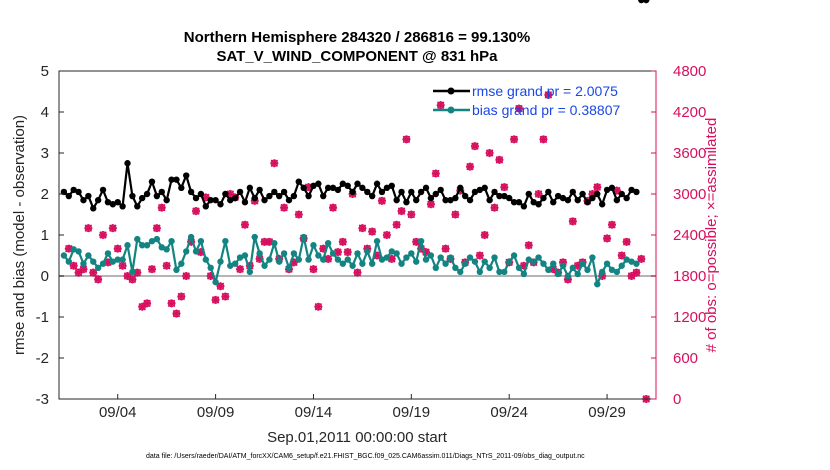  What do you see at coordinates (689, 153) in the screenshot?
I see `right-tick-label: 3600` at bounding box center [689, 153].